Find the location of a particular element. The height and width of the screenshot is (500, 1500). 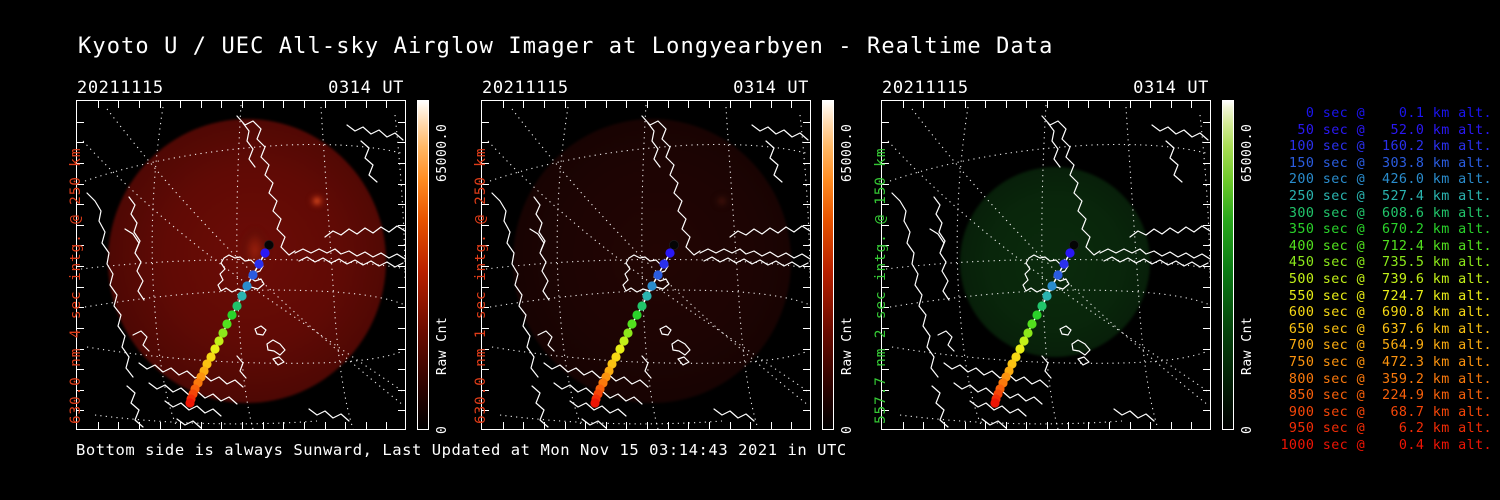

legend-row: 400 sec @ 712.4 km alt. is located at coordinates (1386, 246).